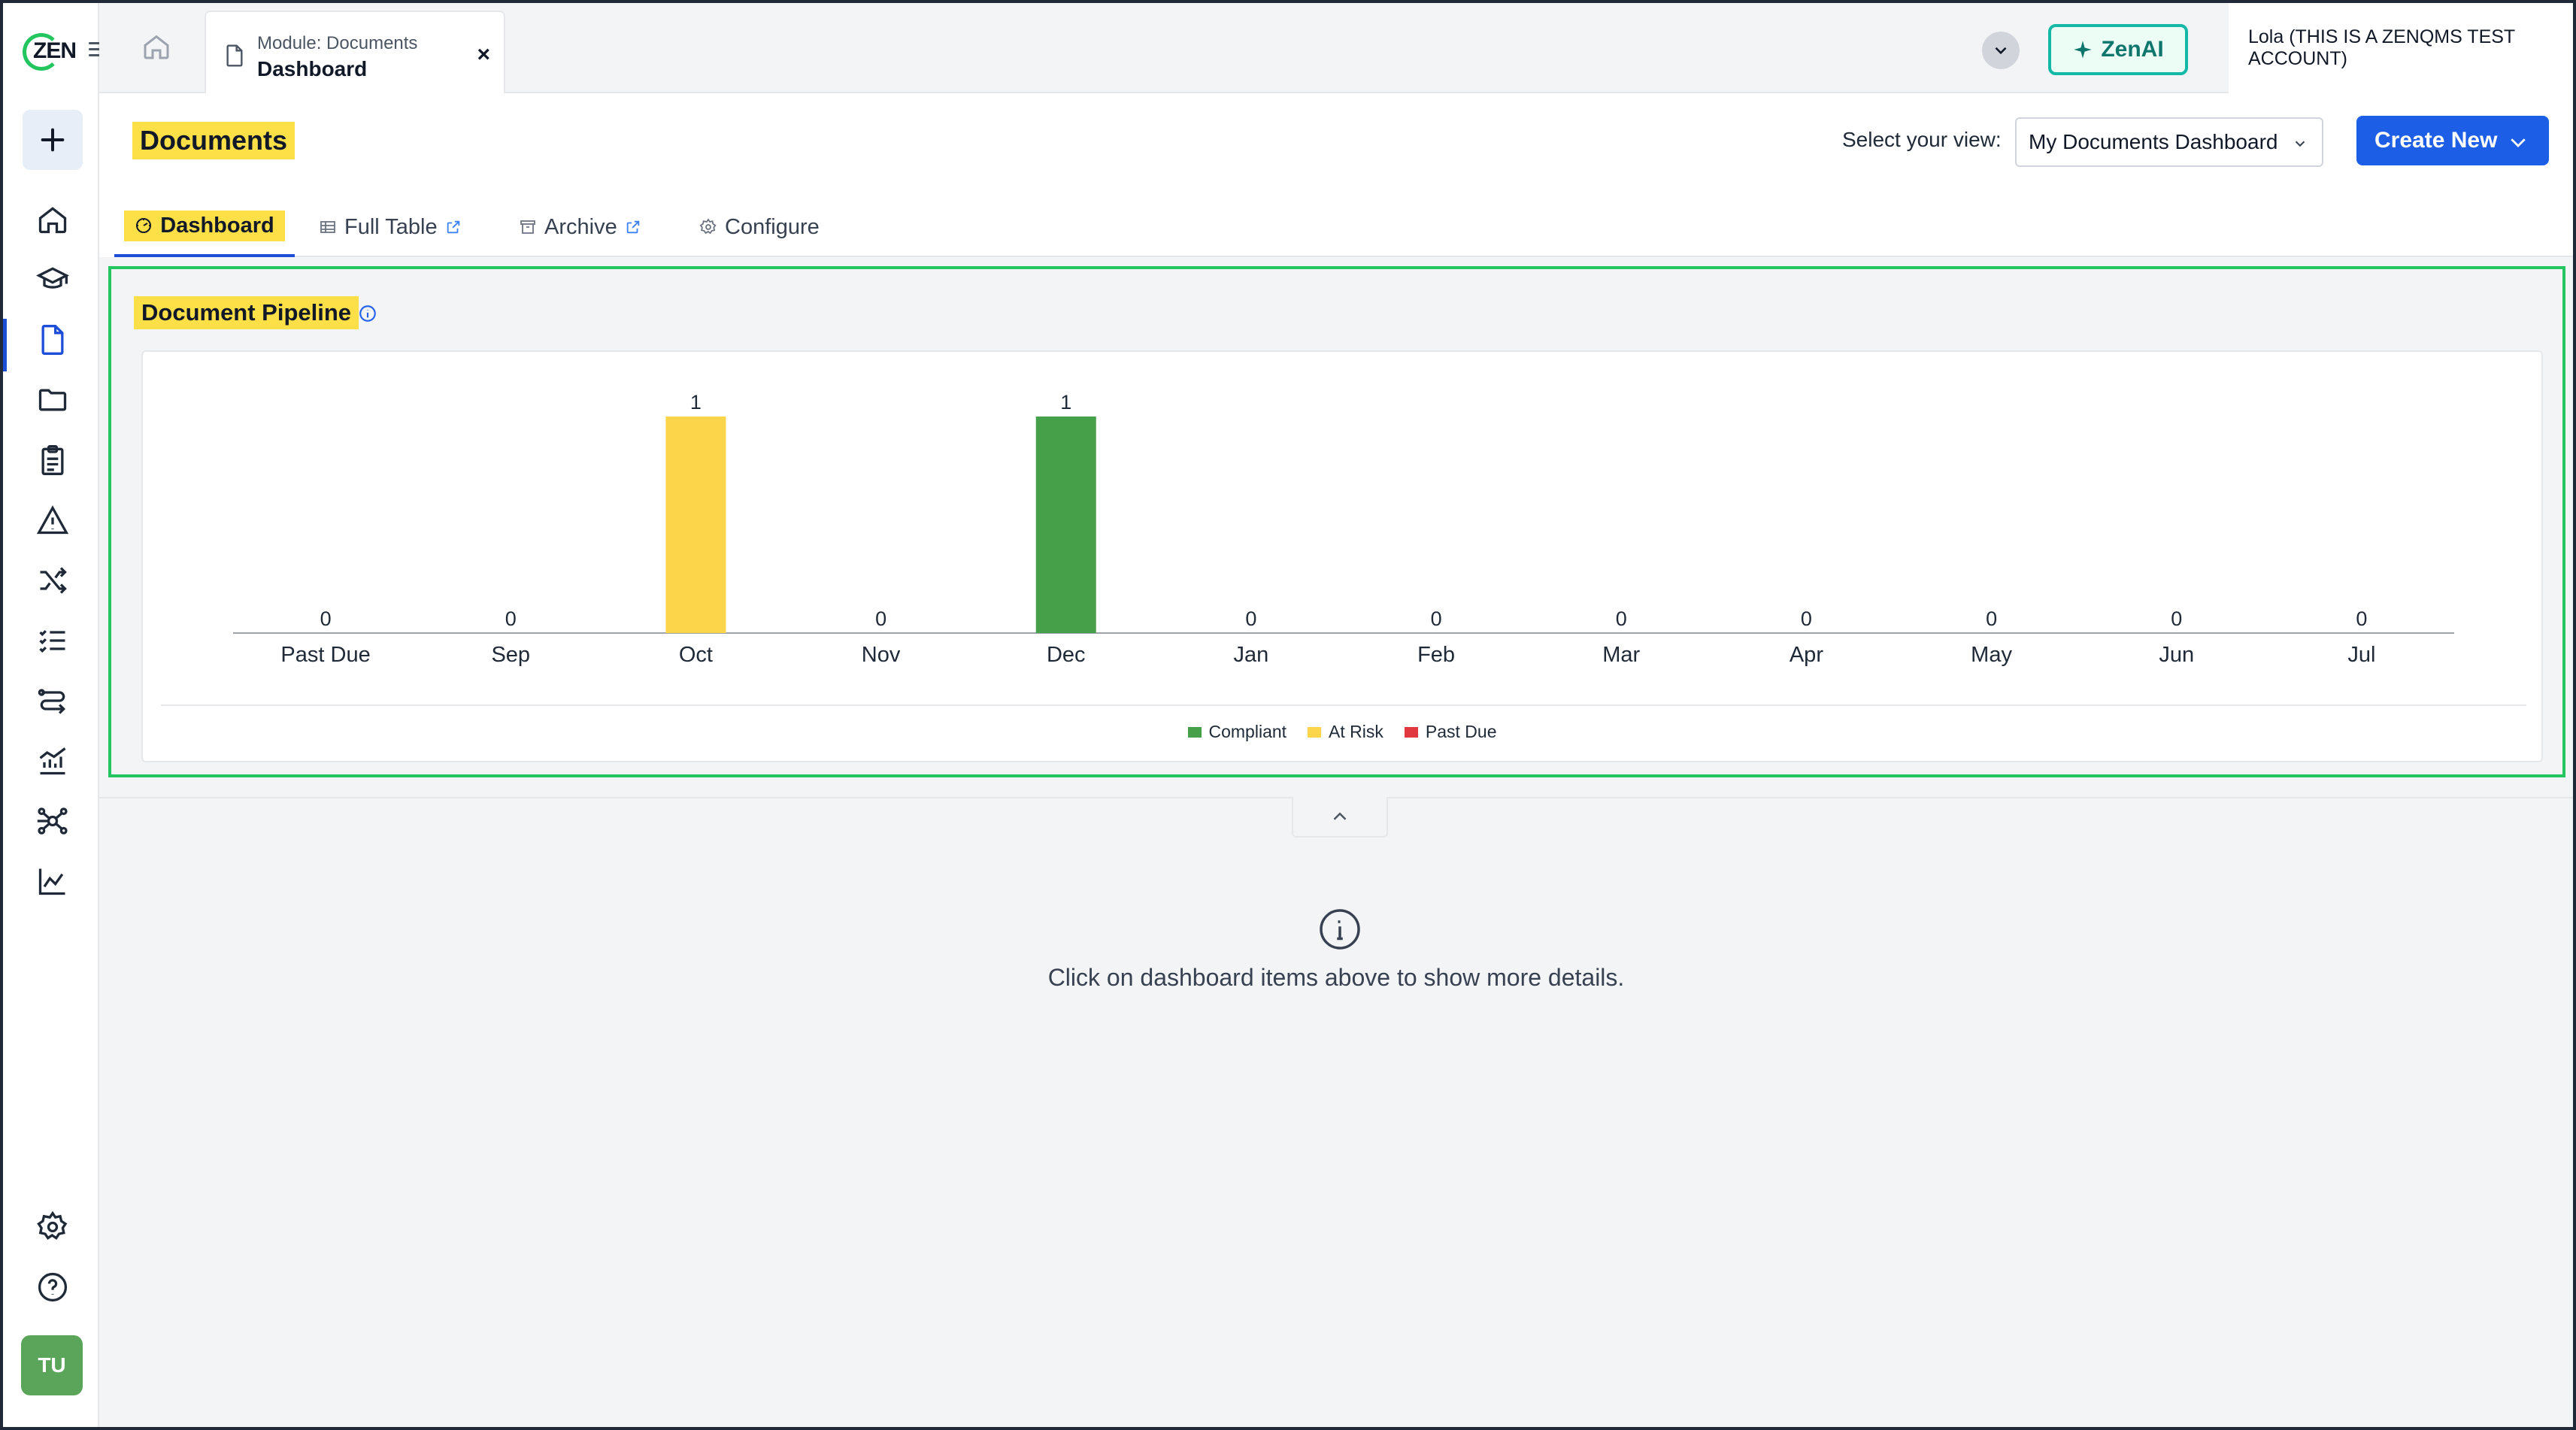  What do you see at coordinates (52, 881) in the screenshot?
I see `line-chart-icon` at bounding box center [52, 881].